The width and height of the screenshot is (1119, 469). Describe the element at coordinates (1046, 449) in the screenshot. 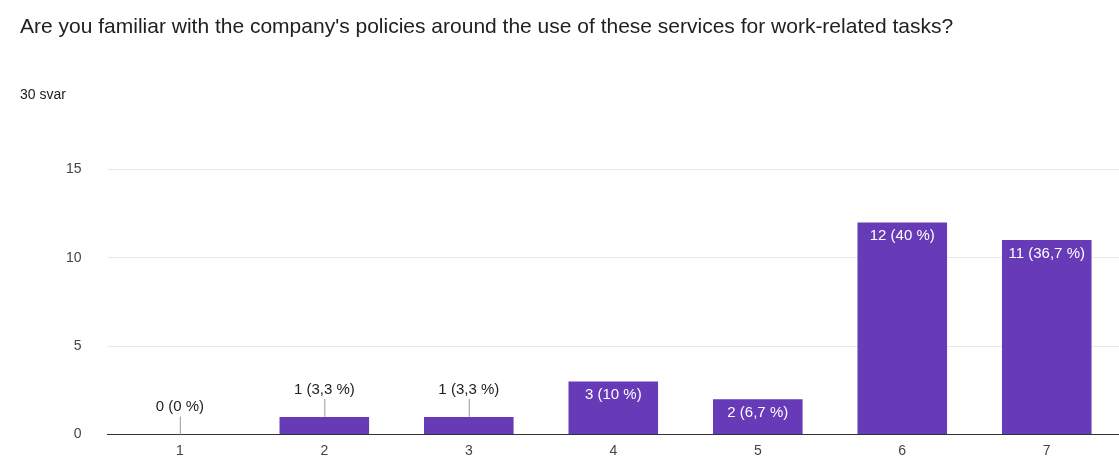

I see `x-tick-label: 7` at that location.